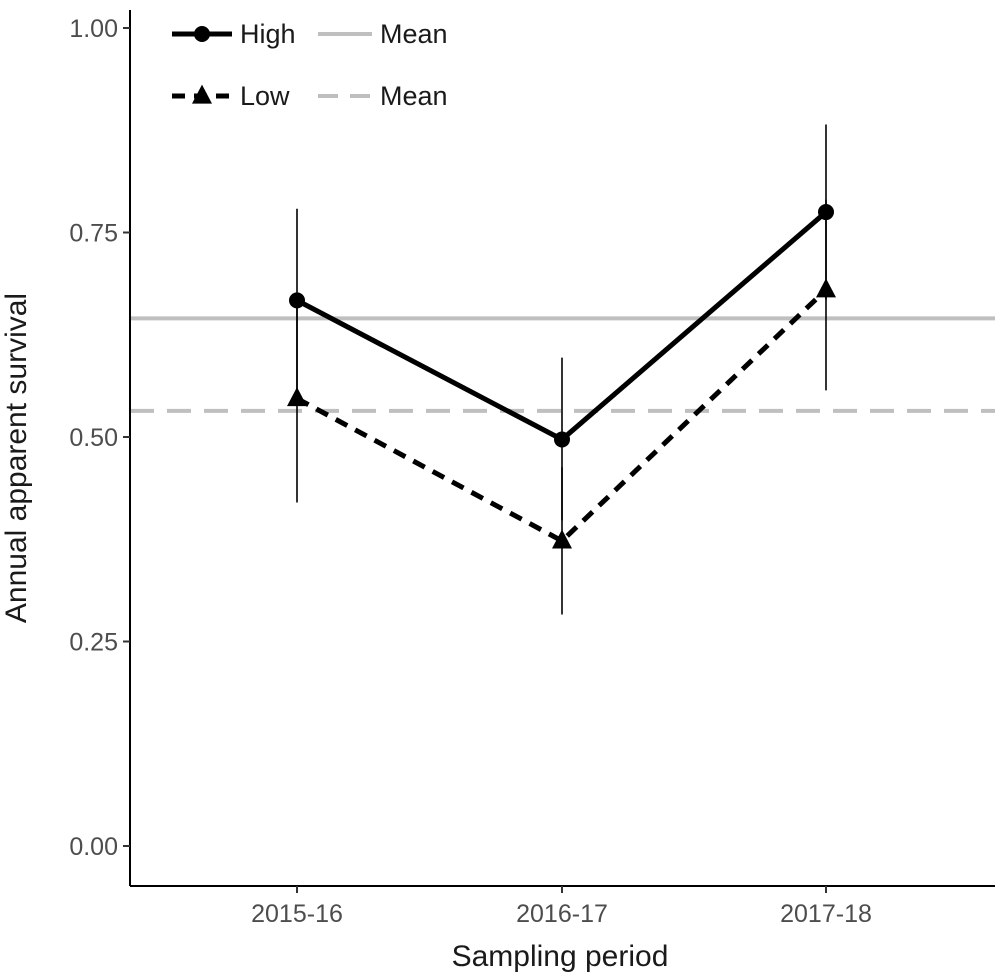  I want to click on x-tick-label: 2016-17, so click(562, 914).